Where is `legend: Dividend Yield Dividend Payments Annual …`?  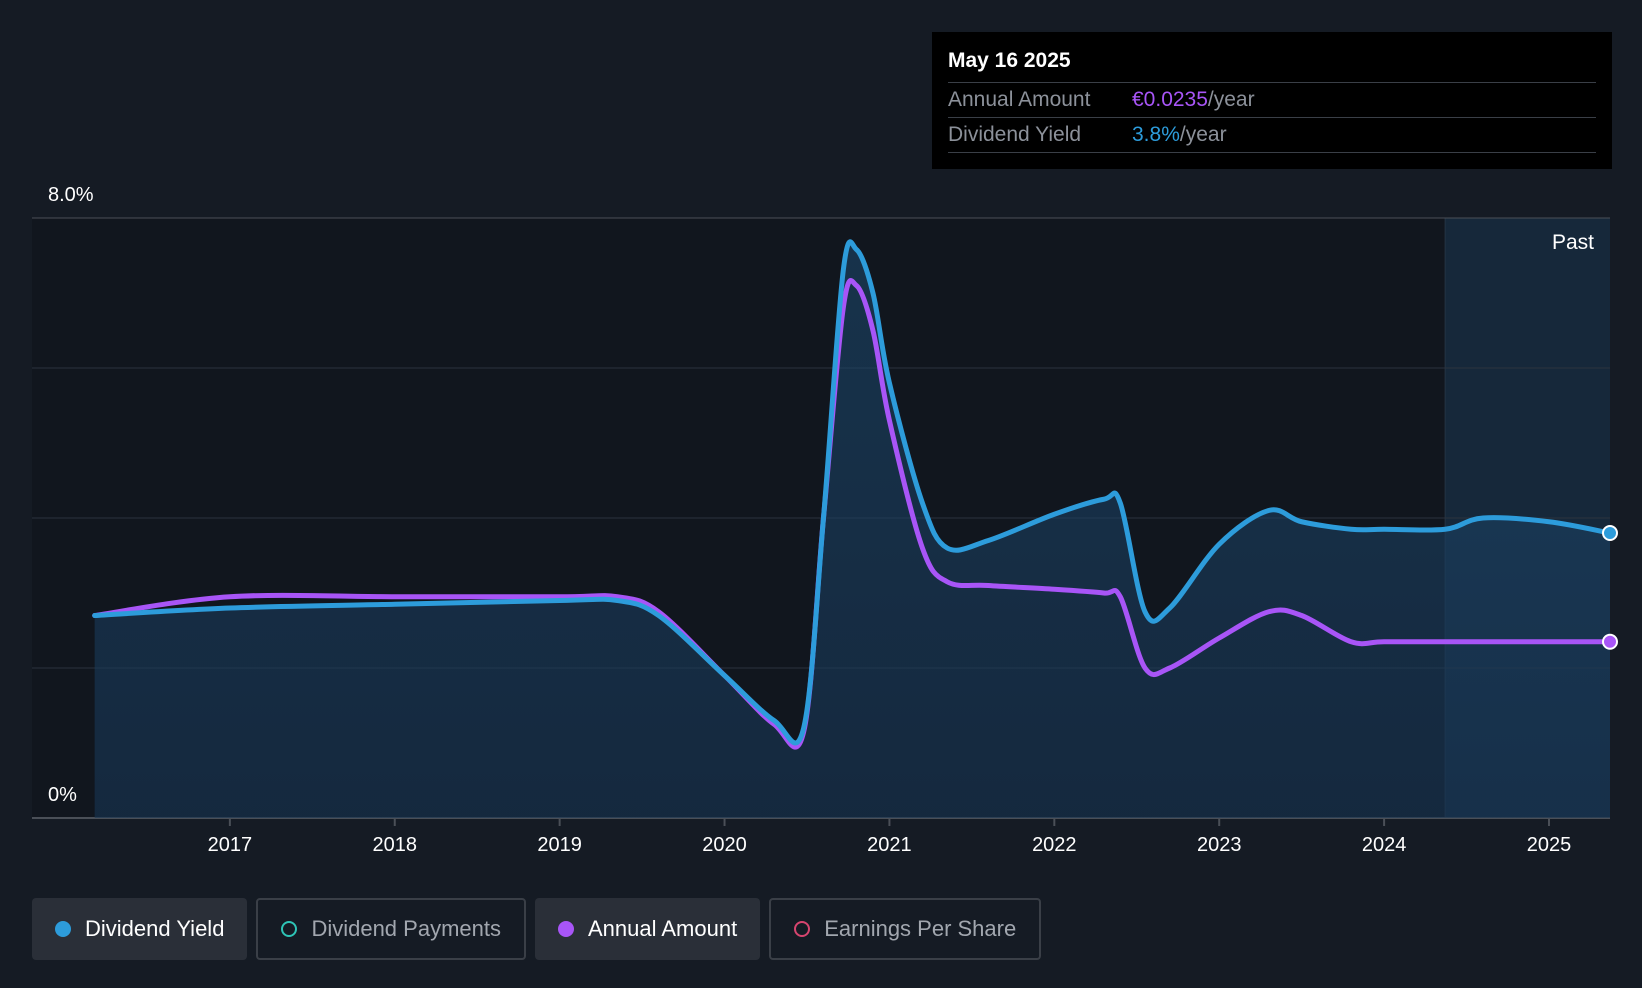 legend: Dividend Yield Dividend Payments Annual … is located at coordinates (537, 929).